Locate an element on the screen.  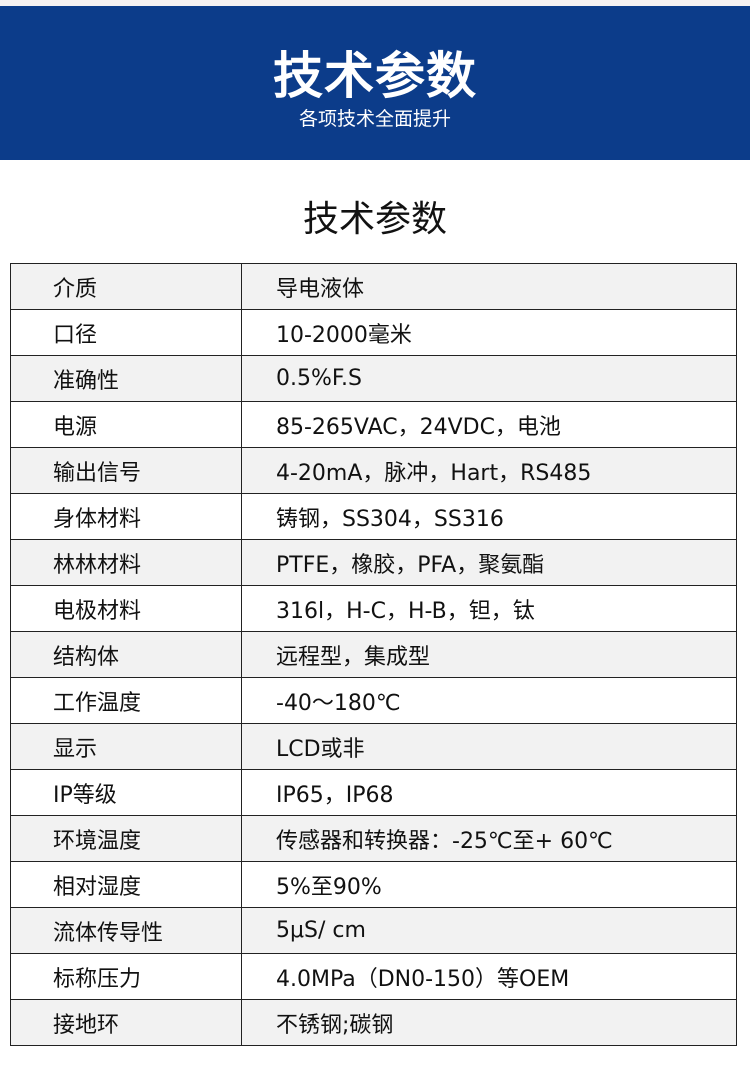
param-name: 身体材料 is located at coordinates (126, 516).